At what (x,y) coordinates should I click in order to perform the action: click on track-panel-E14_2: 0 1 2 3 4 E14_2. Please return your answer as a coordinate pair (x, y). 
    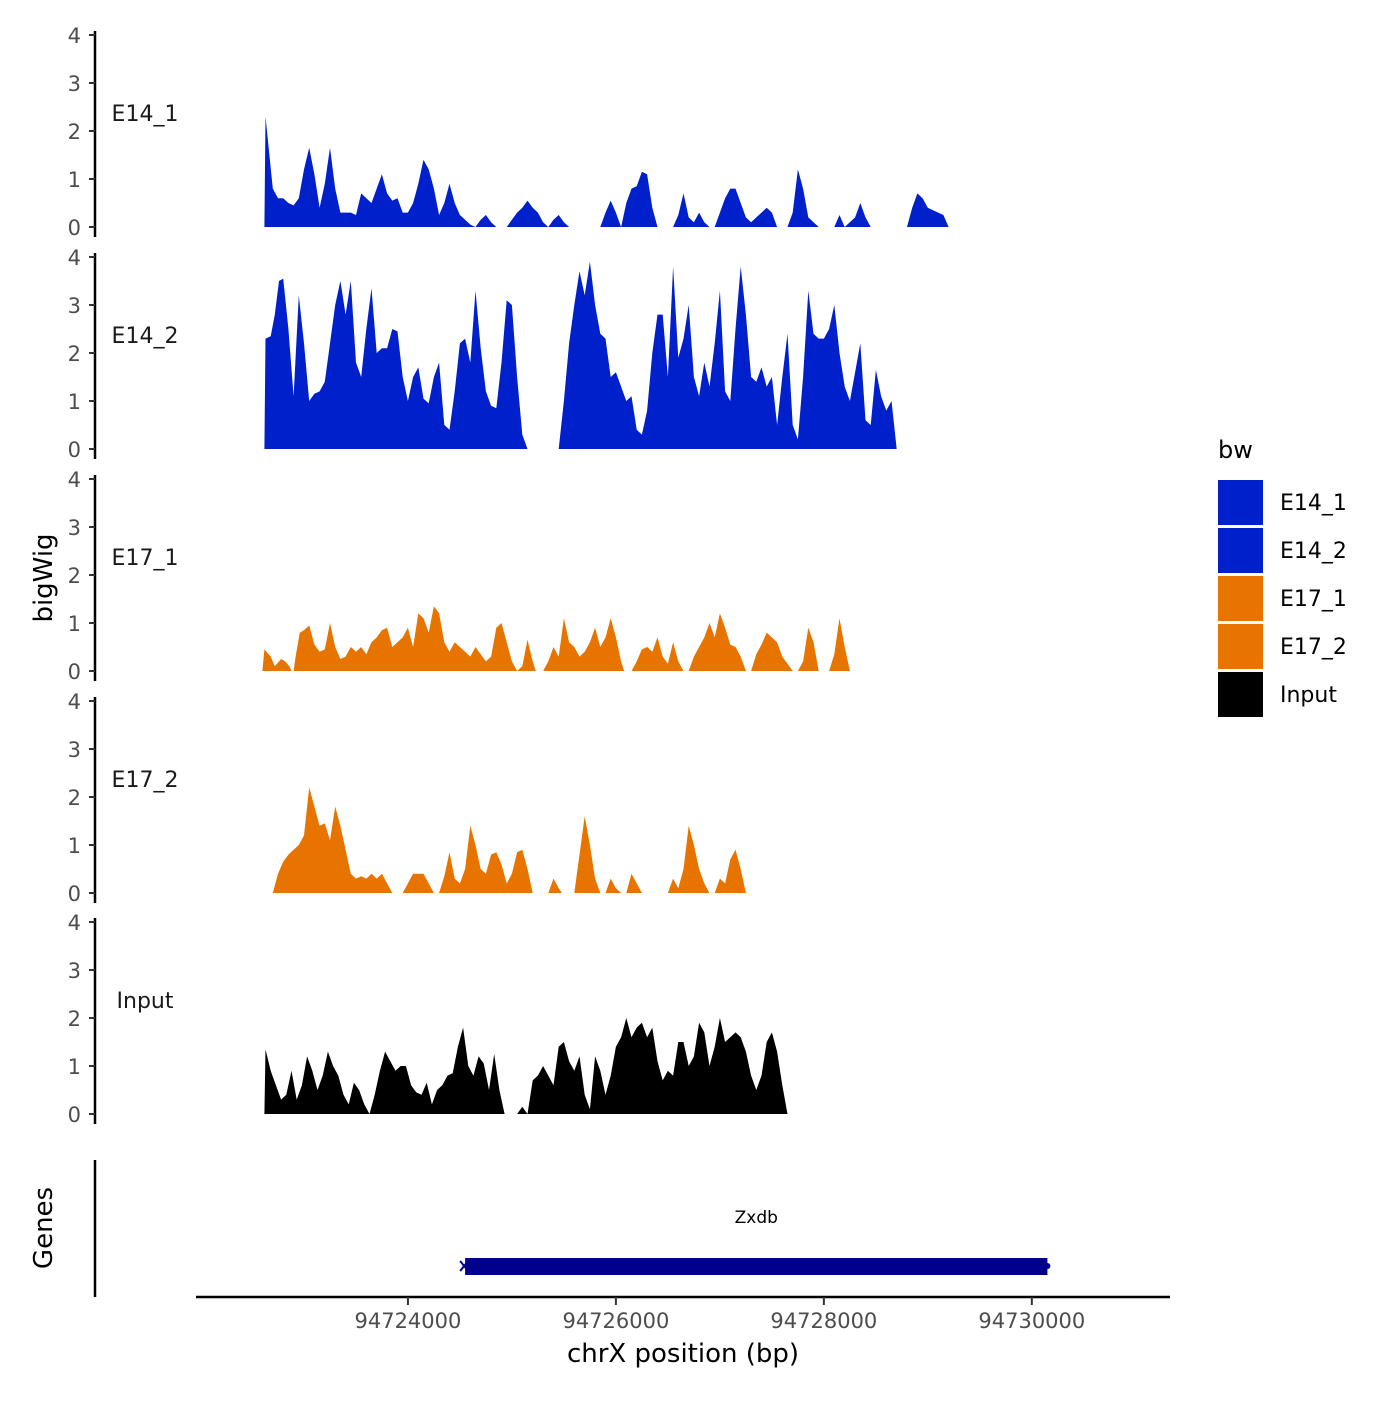
    Looking at the image, I should click on (482, 354).